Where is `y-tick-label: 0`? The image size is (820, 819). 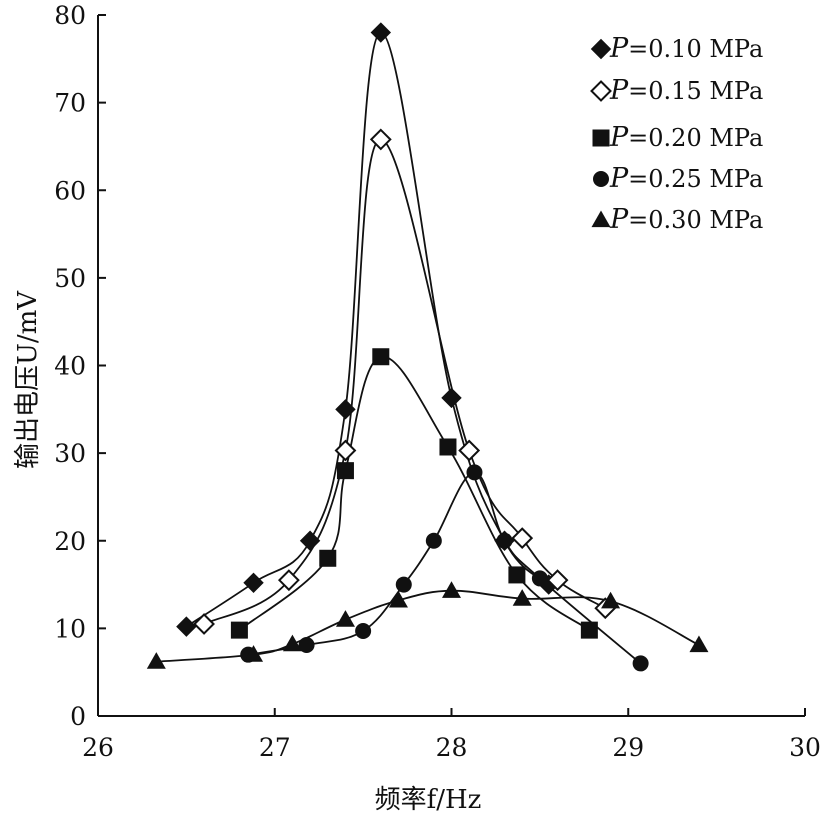
y-tick-label: 0 is located at coordinates (78, 716).